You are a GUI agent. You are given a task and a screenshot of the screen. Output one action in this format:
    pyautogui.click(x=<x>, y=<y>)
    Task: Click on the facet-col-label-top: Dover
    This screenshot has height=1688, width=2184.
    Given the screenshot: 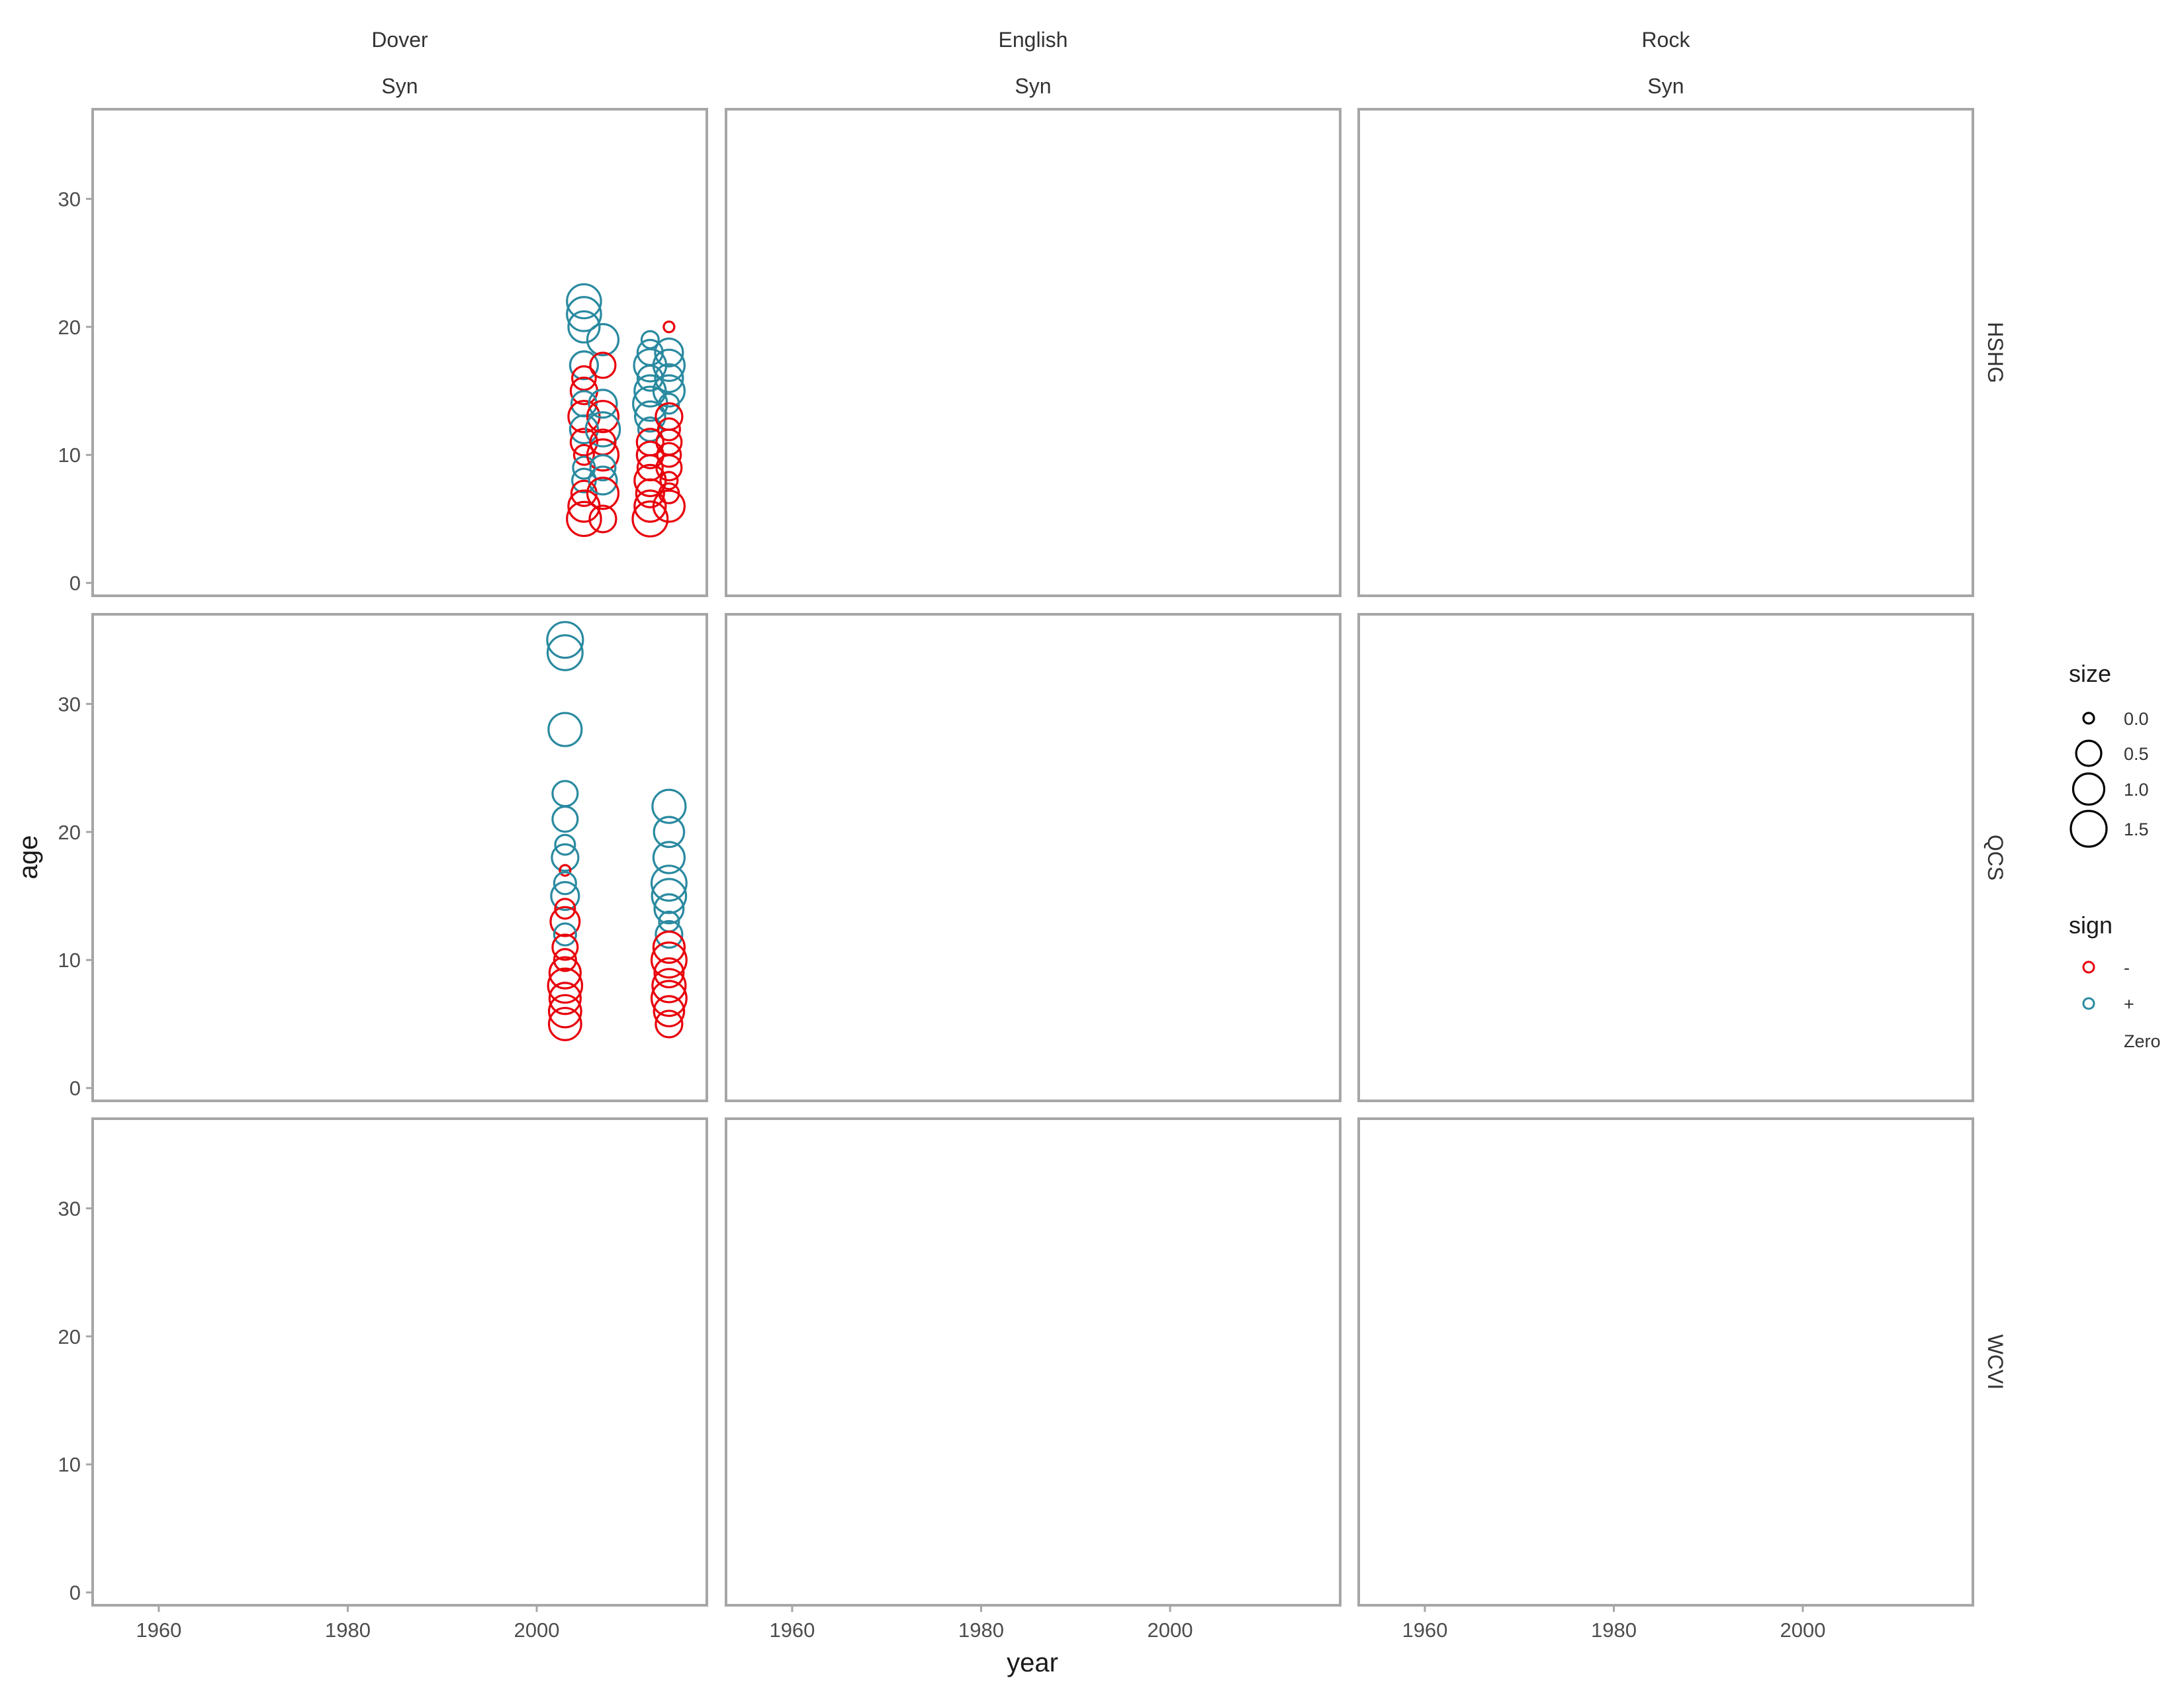 What is the action you would take?
    pyautogui.click(x=400, y=40)
    